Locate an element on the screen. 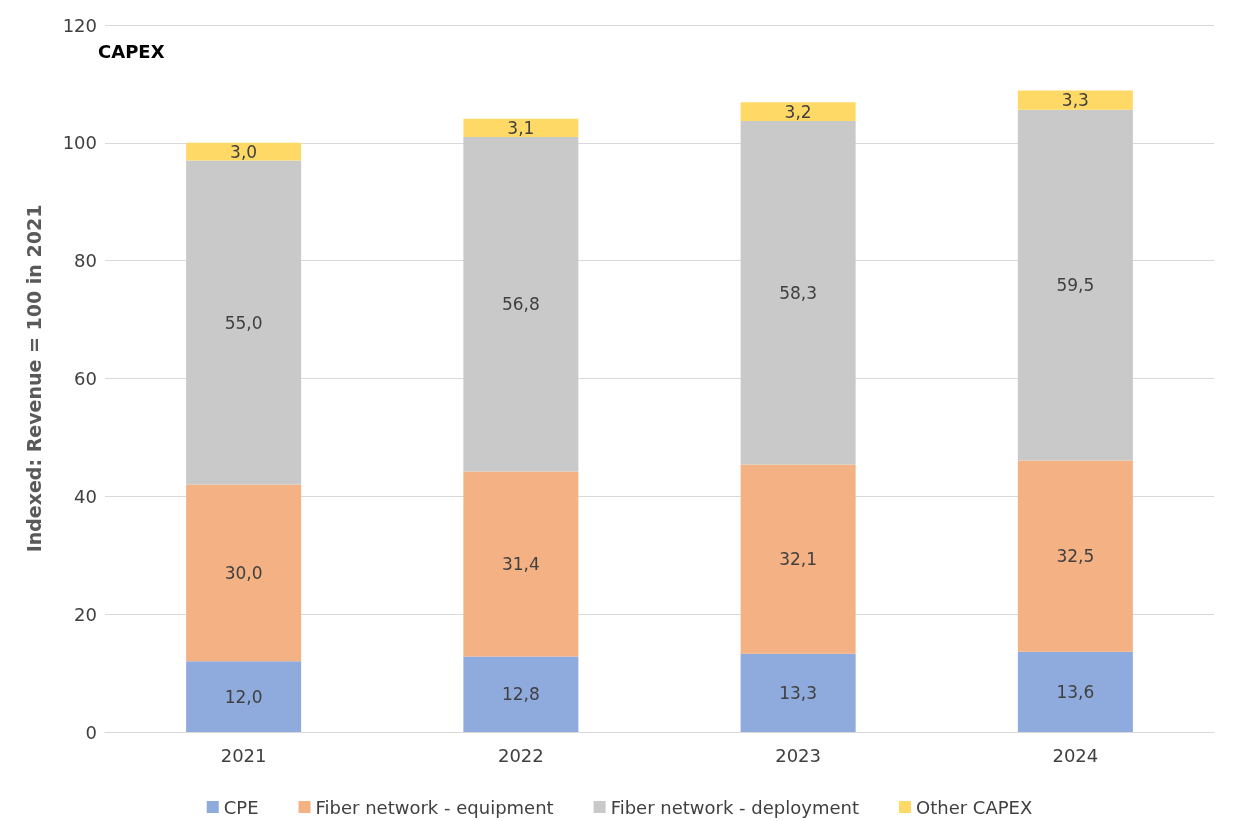 This screenshot has width=1239, height=821. y-tick-label: 80 is located at coordinates (85, 261).